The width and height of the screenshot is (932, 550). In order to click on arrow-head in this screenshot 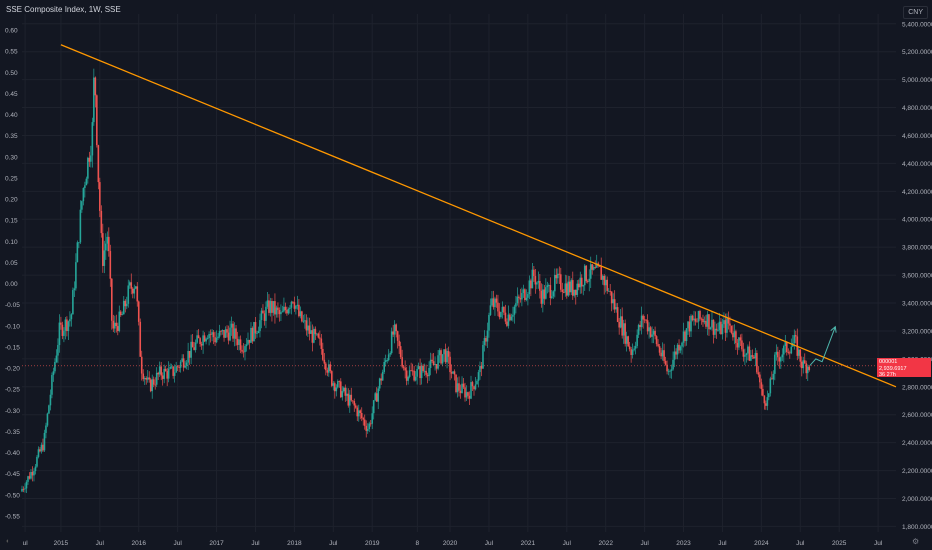, I will do `click(833, 329)`.